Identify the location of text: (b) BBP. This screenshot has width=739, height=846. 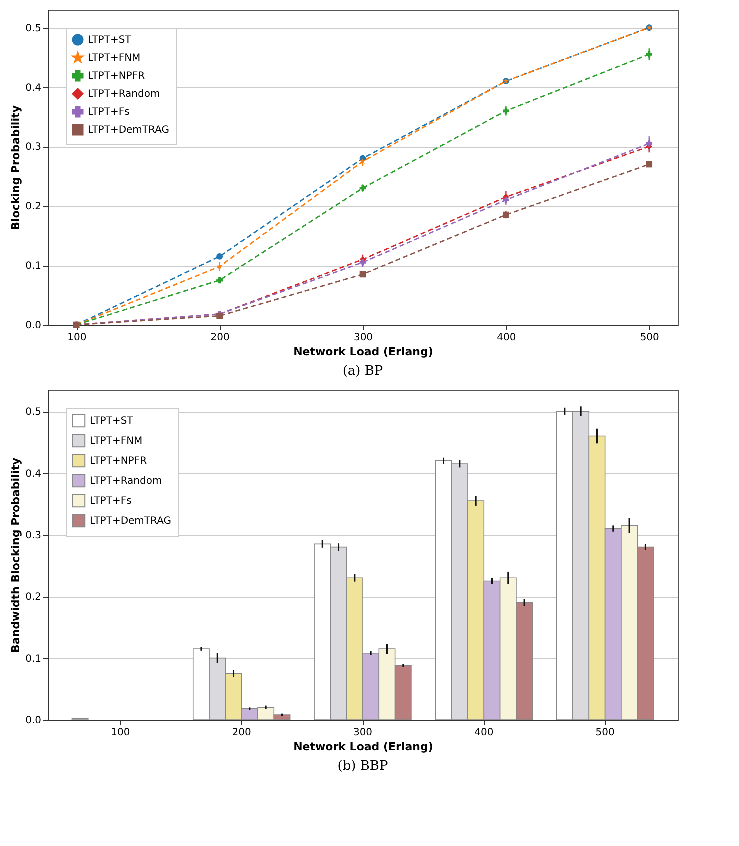
(363, 766).